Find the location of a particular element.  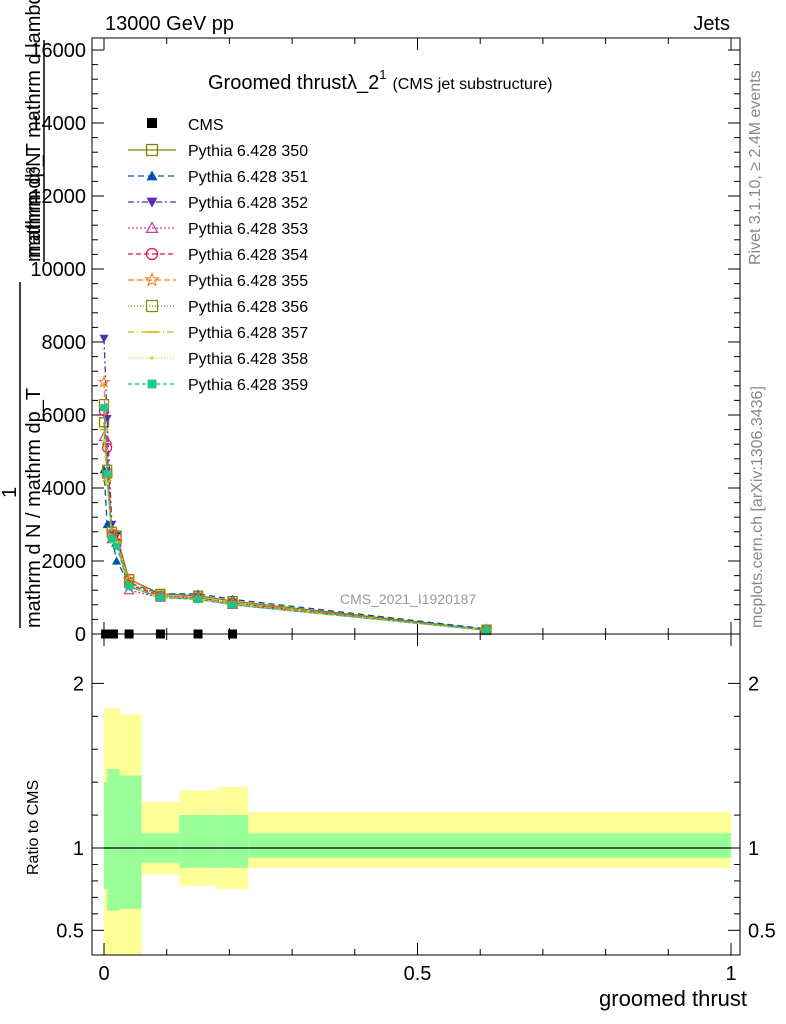

legend-entry: Pythia 6.428 355 is located at coordinates (218, 280).